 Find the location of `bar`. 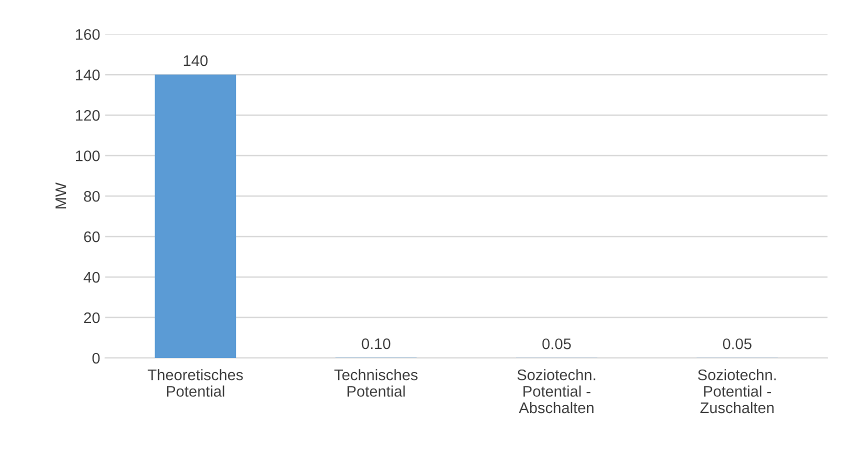

bar is located at coordinates (195, 216).